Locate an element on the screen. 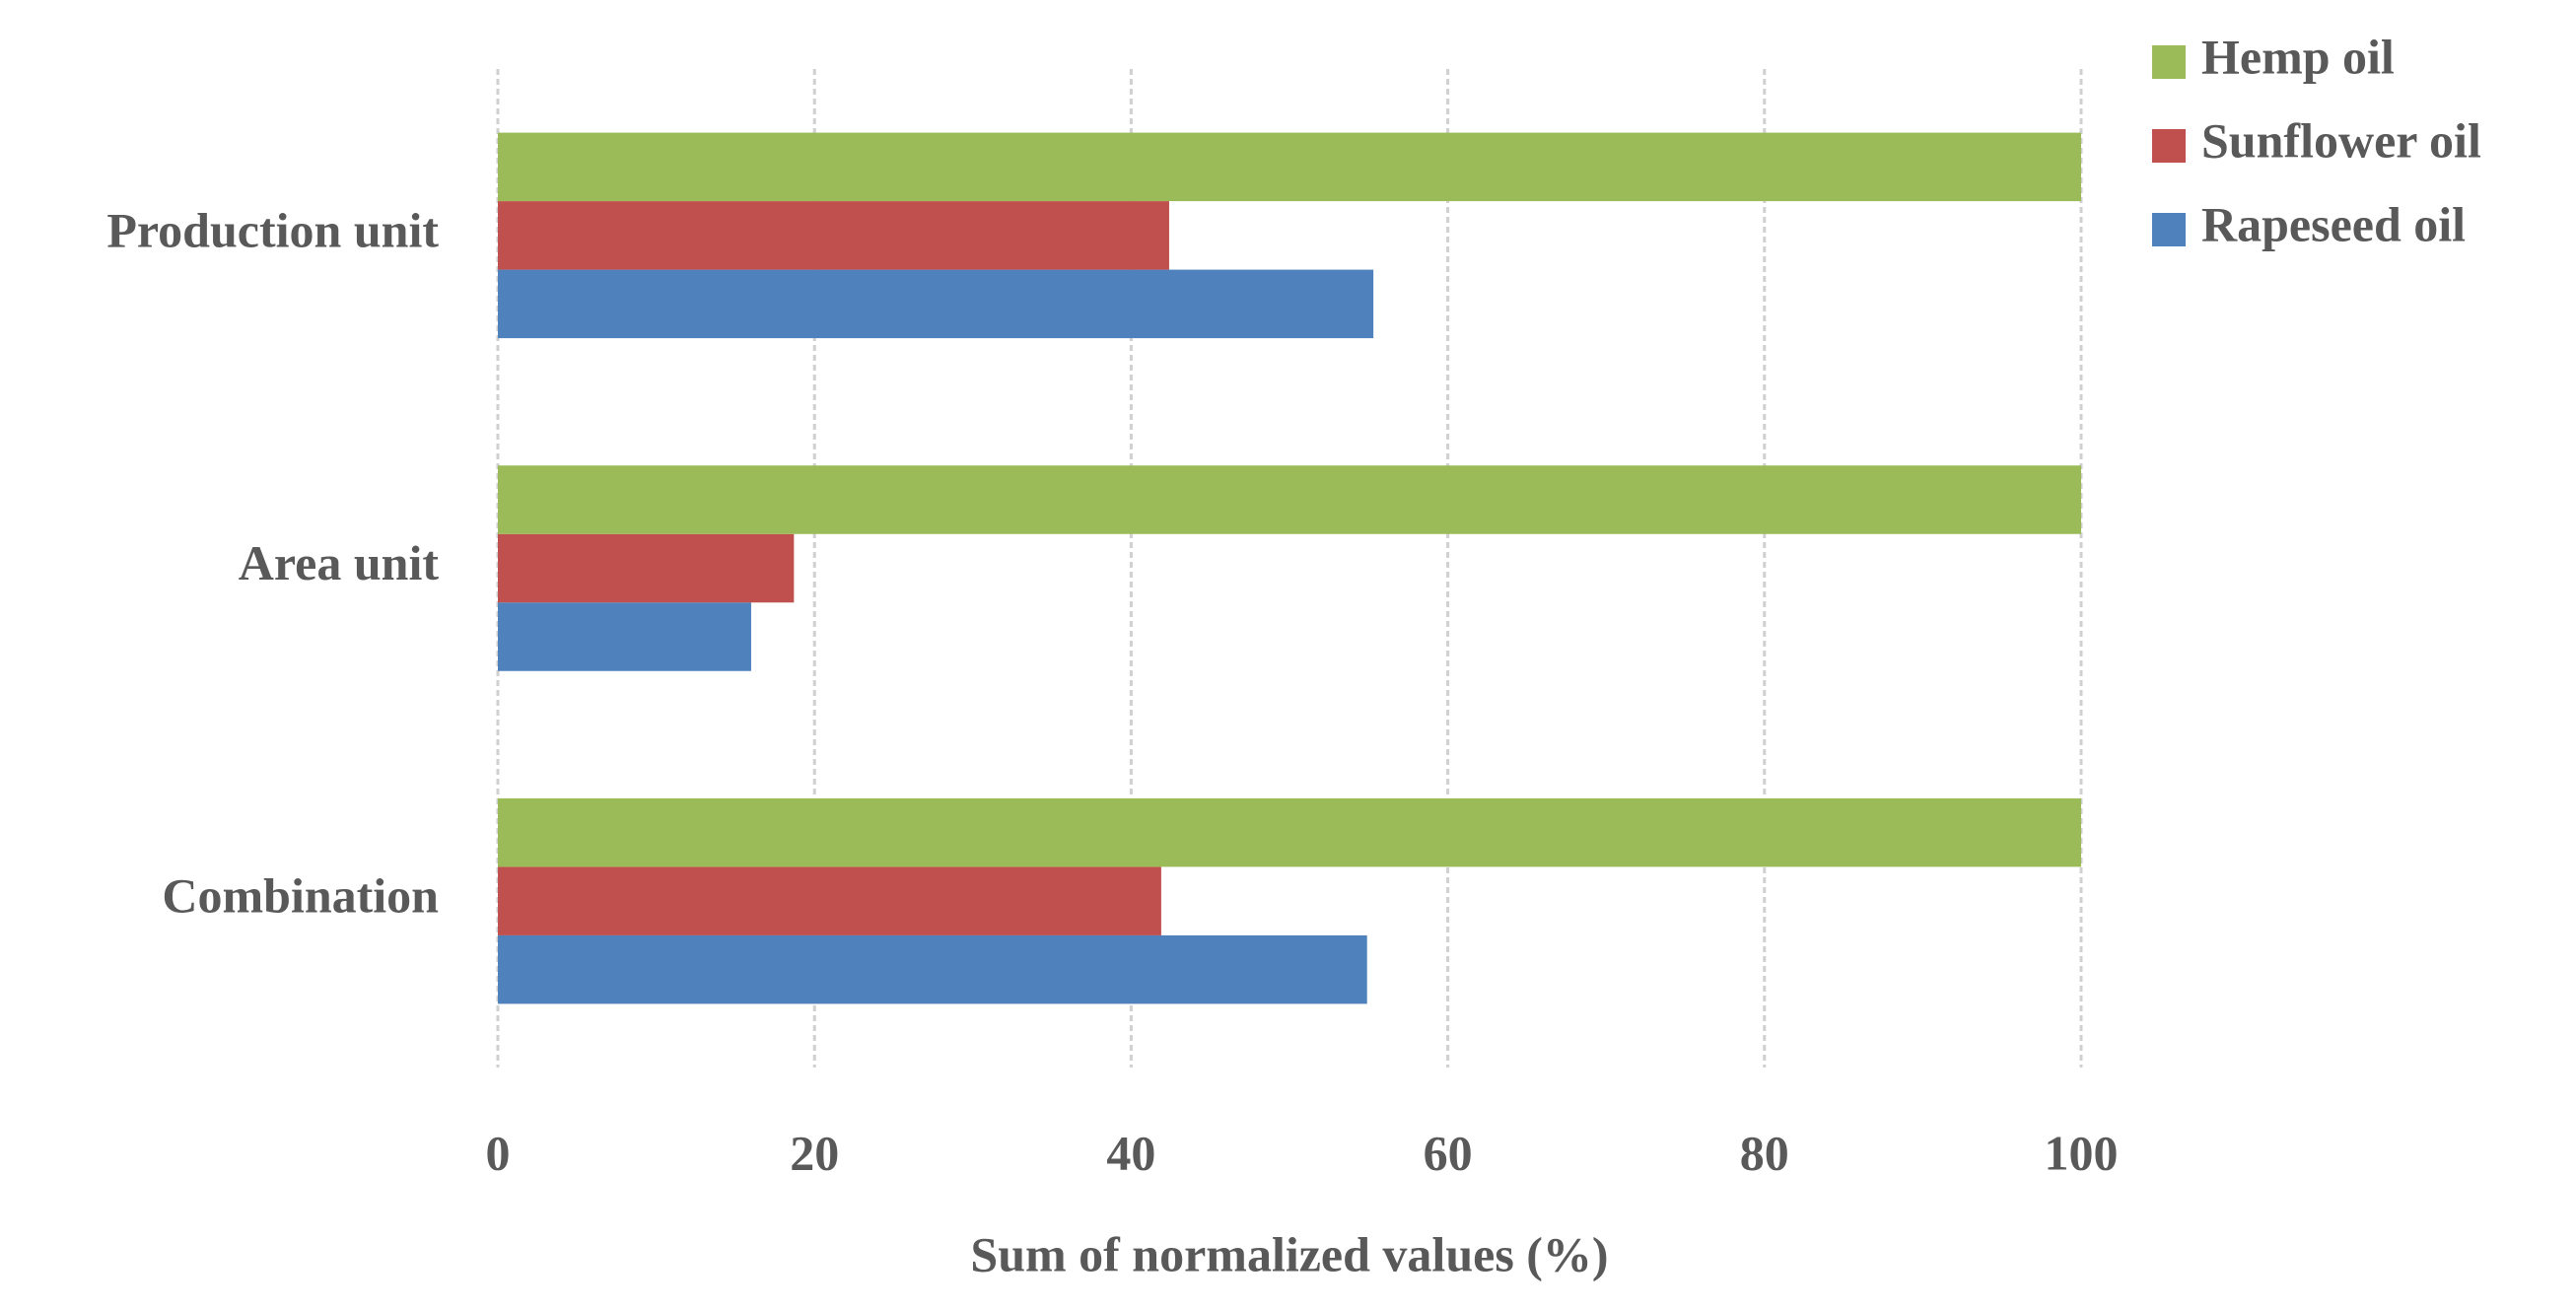 This screenshot has height=1310, width=2576. legend-label: Hemp oil is located at coordinates (2298, 56).